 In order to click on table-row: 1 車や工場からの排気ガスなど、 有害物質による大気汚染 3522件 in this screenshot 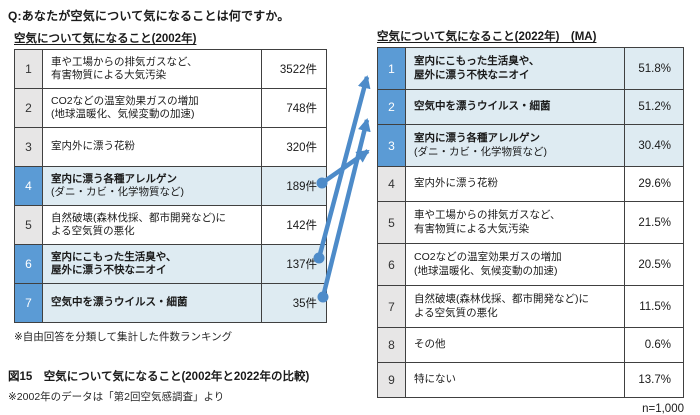, I will do `click(170, 69)`.